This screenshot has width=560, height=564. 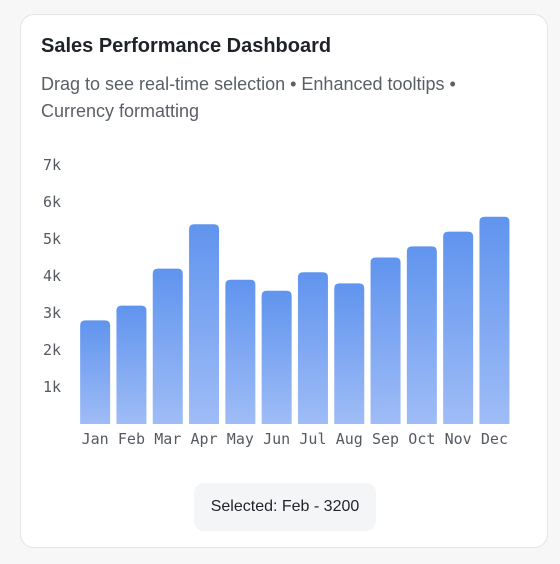 What do you see at coordinates (52, 165) in the screenshot?
I see `y-tick-label: 7k` at bounding box center [52, 165].